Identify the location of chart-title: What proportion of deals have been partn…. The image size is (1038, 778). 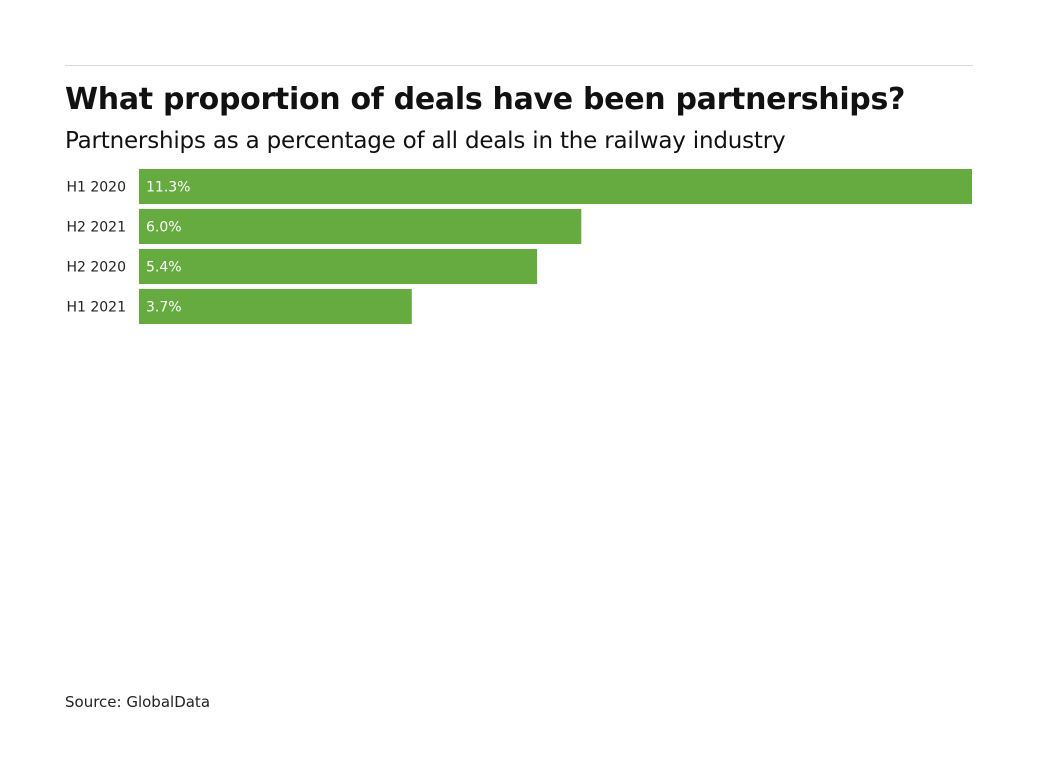
(485, 99).